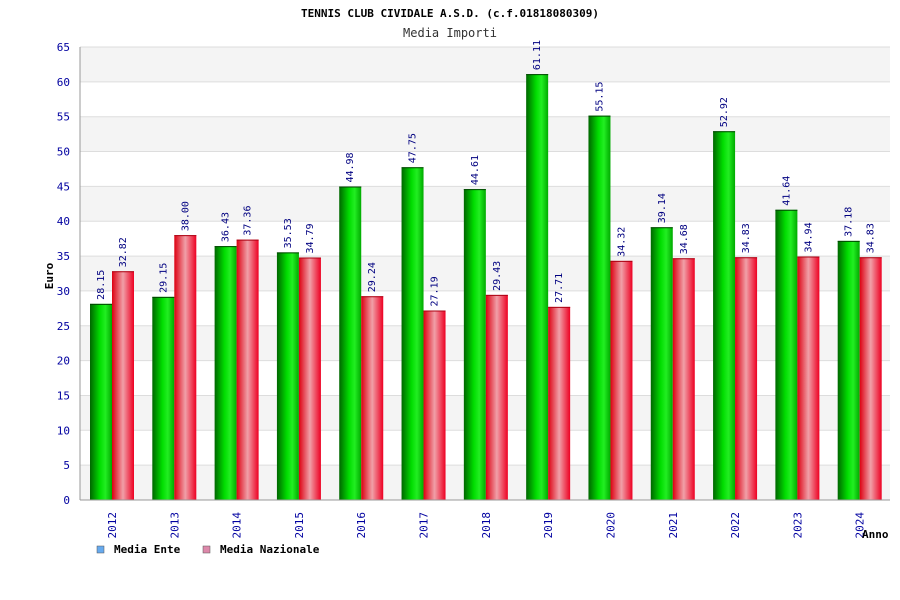  Describe the element at coordinates (424, 525) in the screenshot. I see `x-tick-label-2017: 2017` at that location.